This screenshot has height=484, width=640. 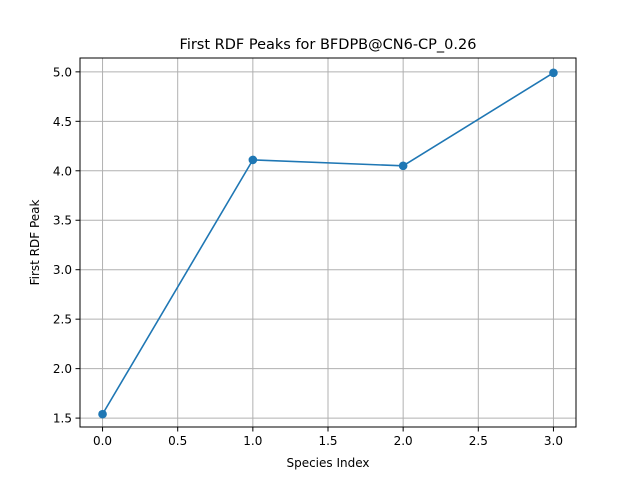 I want to click on y-tick-label: 5.0, so click(x=62, y=72).